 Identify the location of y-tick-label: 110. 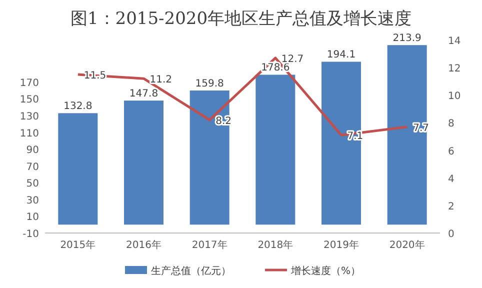
(29, 134).